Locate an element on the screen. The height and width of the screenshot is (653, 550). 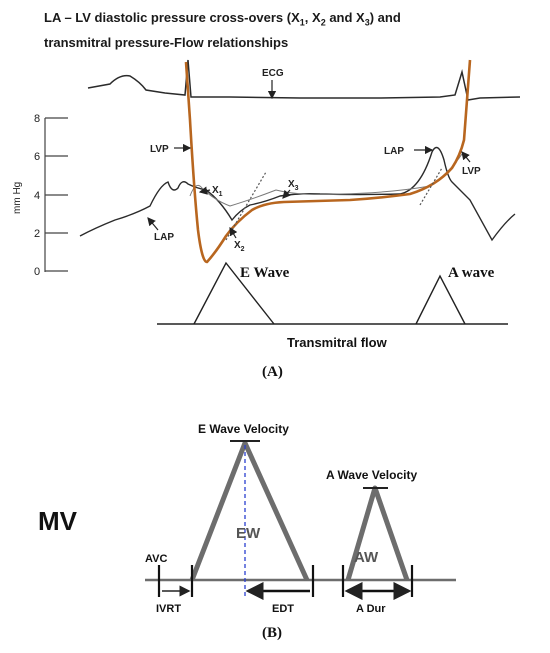
e-wave-triangle is located at coordinates (234, 293).